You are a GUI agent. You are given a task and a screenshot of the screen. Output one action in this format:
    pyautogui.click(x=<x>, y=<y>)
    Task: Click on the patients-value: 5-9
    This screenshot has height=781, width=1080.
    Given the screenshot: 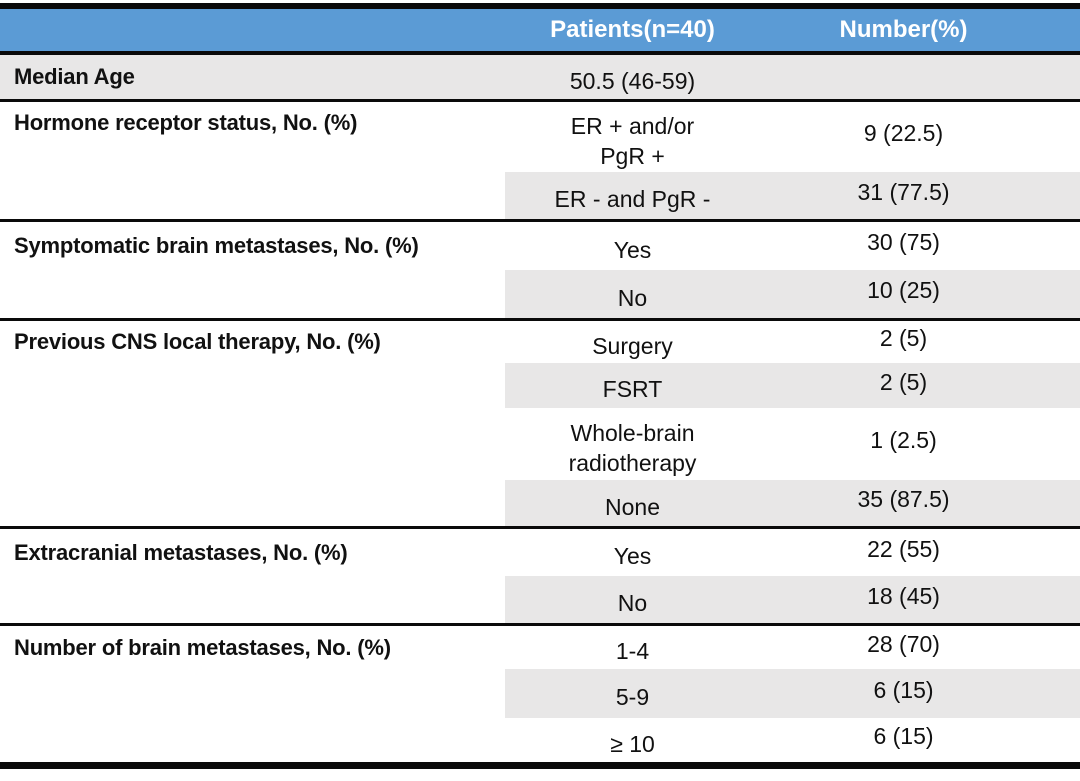 What is the action you would take?
    pyautogui.click(x=632, y=697)
    